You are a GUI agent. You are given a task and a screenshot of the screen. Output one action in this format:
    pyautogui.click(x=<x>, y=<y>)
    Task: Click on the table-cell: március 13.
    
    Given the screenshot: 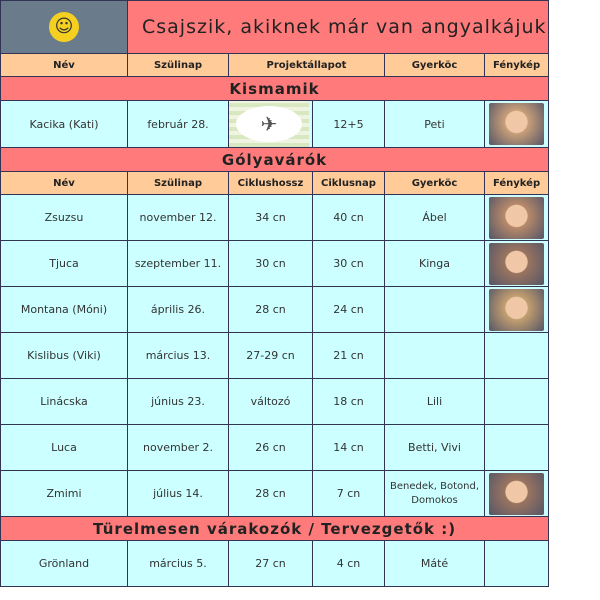 What is the action you would take?
    pyautogui.click(x=178, y=355)
    